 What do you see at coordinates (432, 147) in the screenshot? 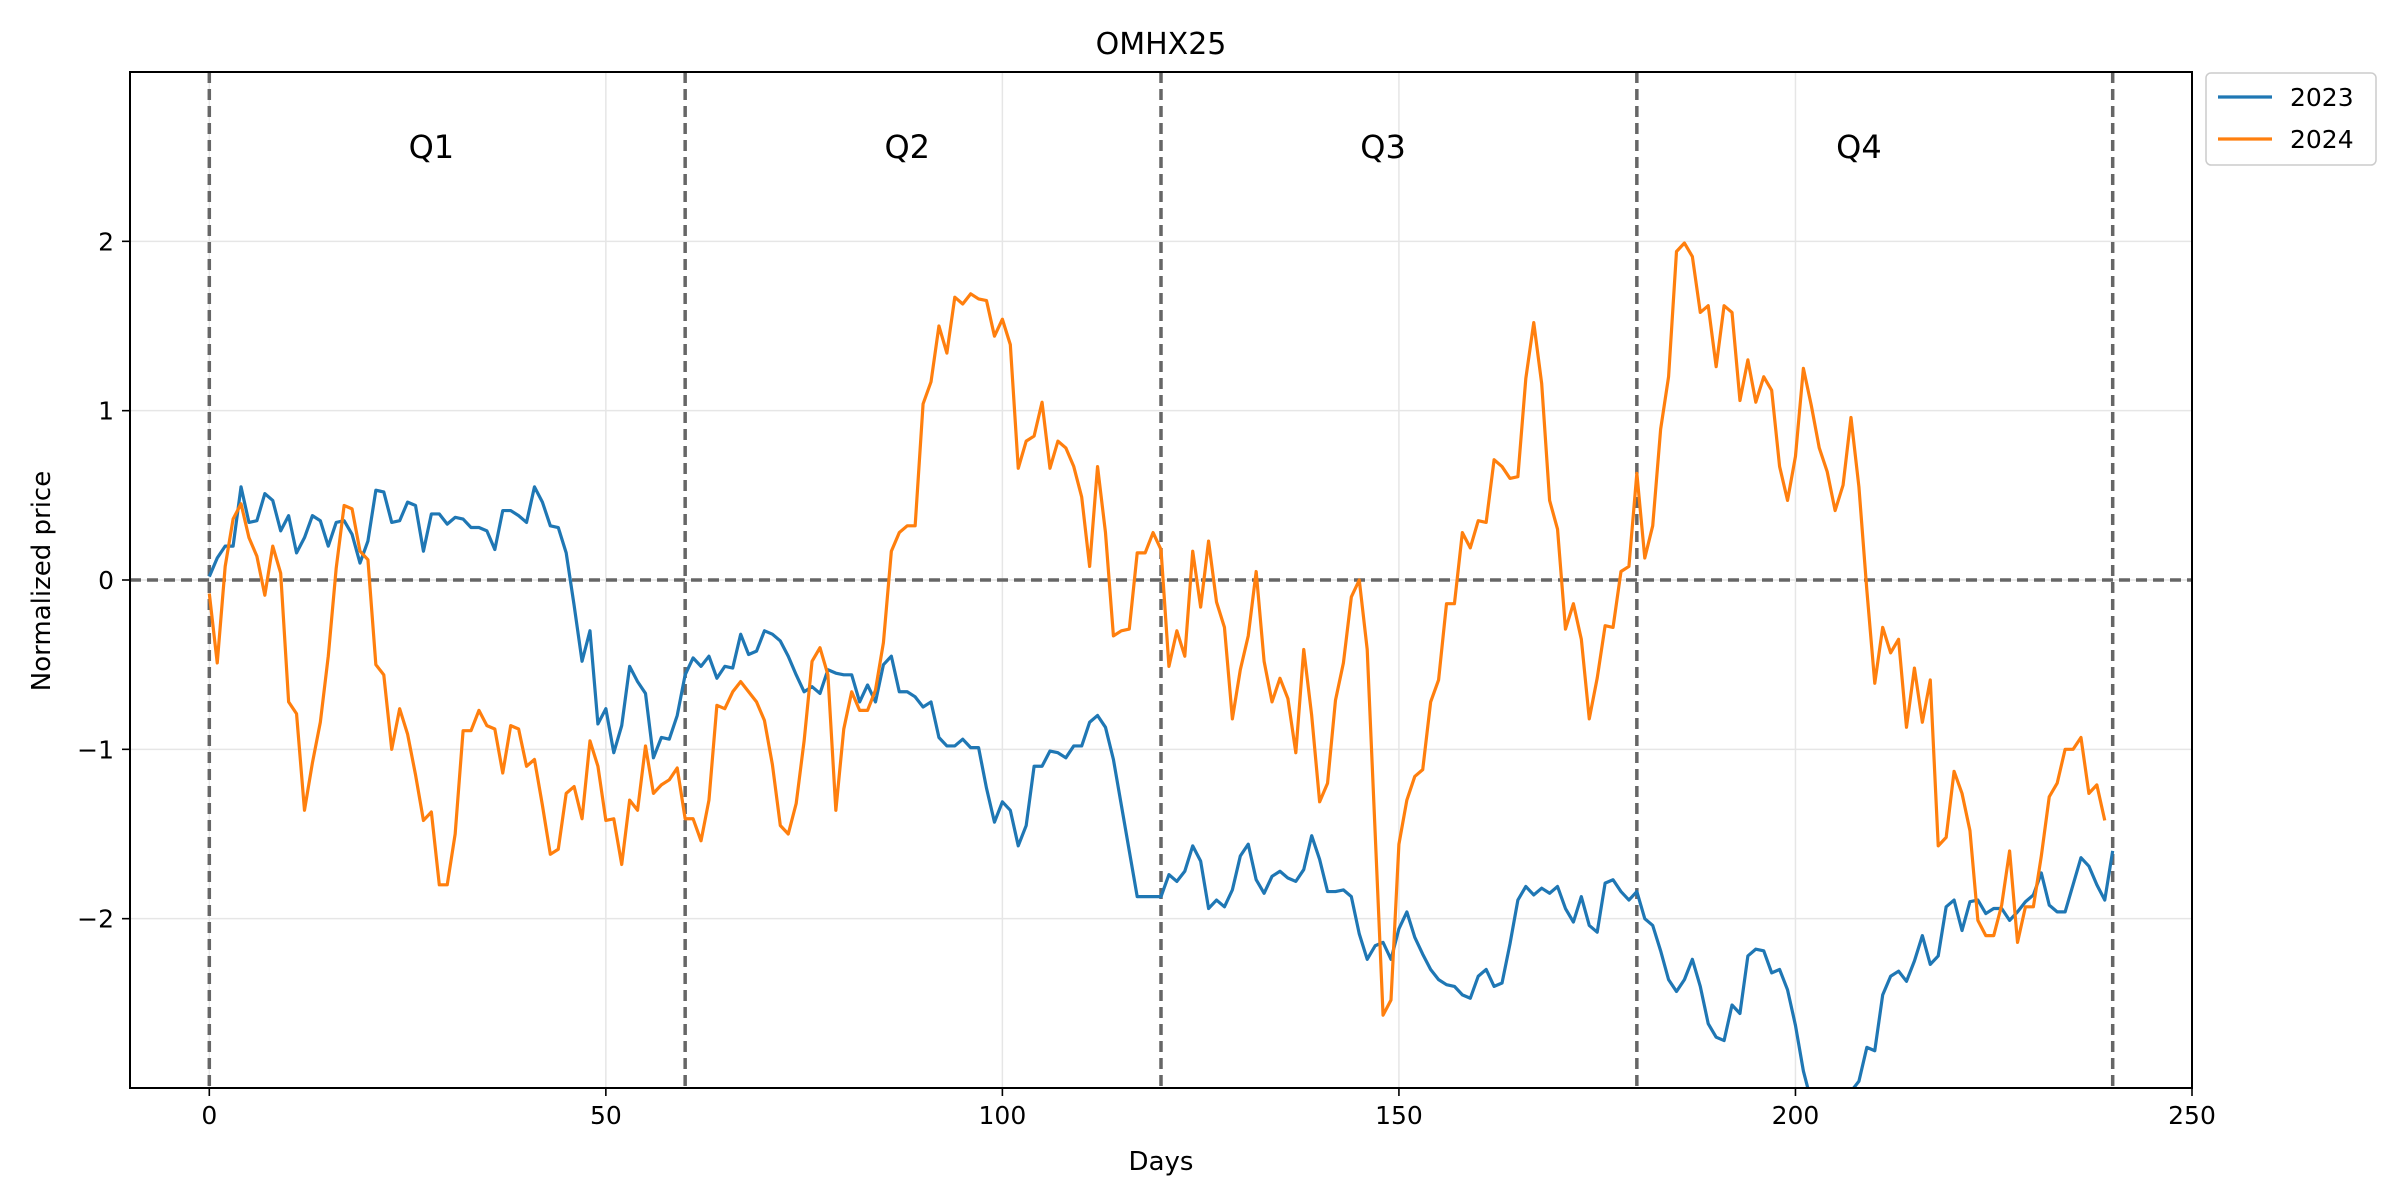
I see `quarter-label: Q1` at bounding box center [432, 147].